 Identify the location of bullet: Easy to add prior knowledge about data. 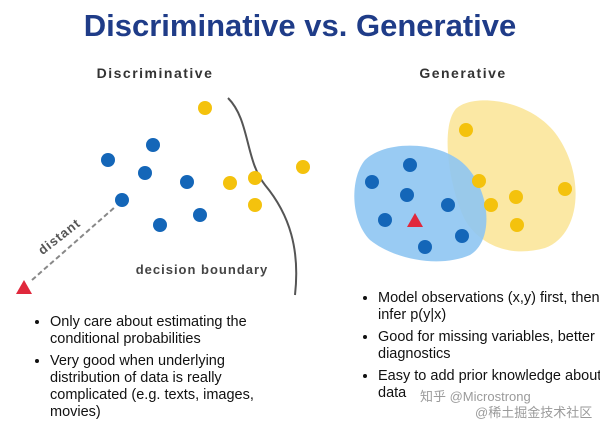
(489, 385).